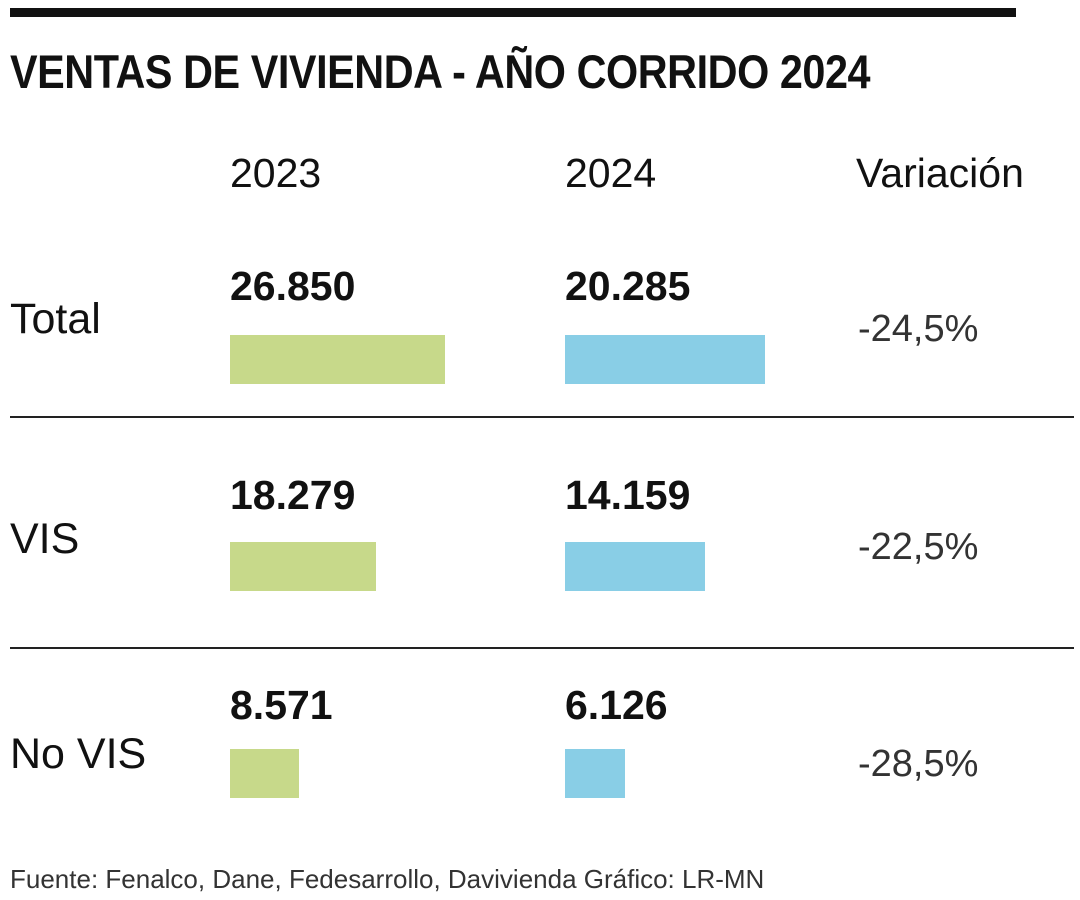 Image resolution: width=1080 pixels, height=900 pixels. Describe the element at coordinates (440, 71) in the screenshot. I see `chart-title: VENTAS DE VIVIENDA - AÑO CORRIDO 2024` at that location.